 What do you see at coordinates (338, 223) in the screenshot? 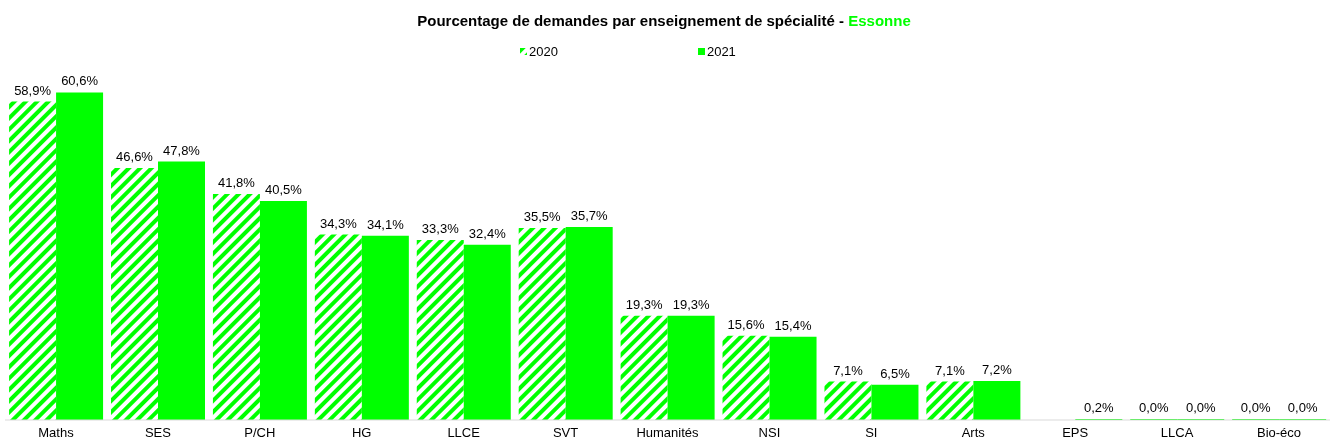
I see `data-label: 34,3%` at bounding box center [338, 223].